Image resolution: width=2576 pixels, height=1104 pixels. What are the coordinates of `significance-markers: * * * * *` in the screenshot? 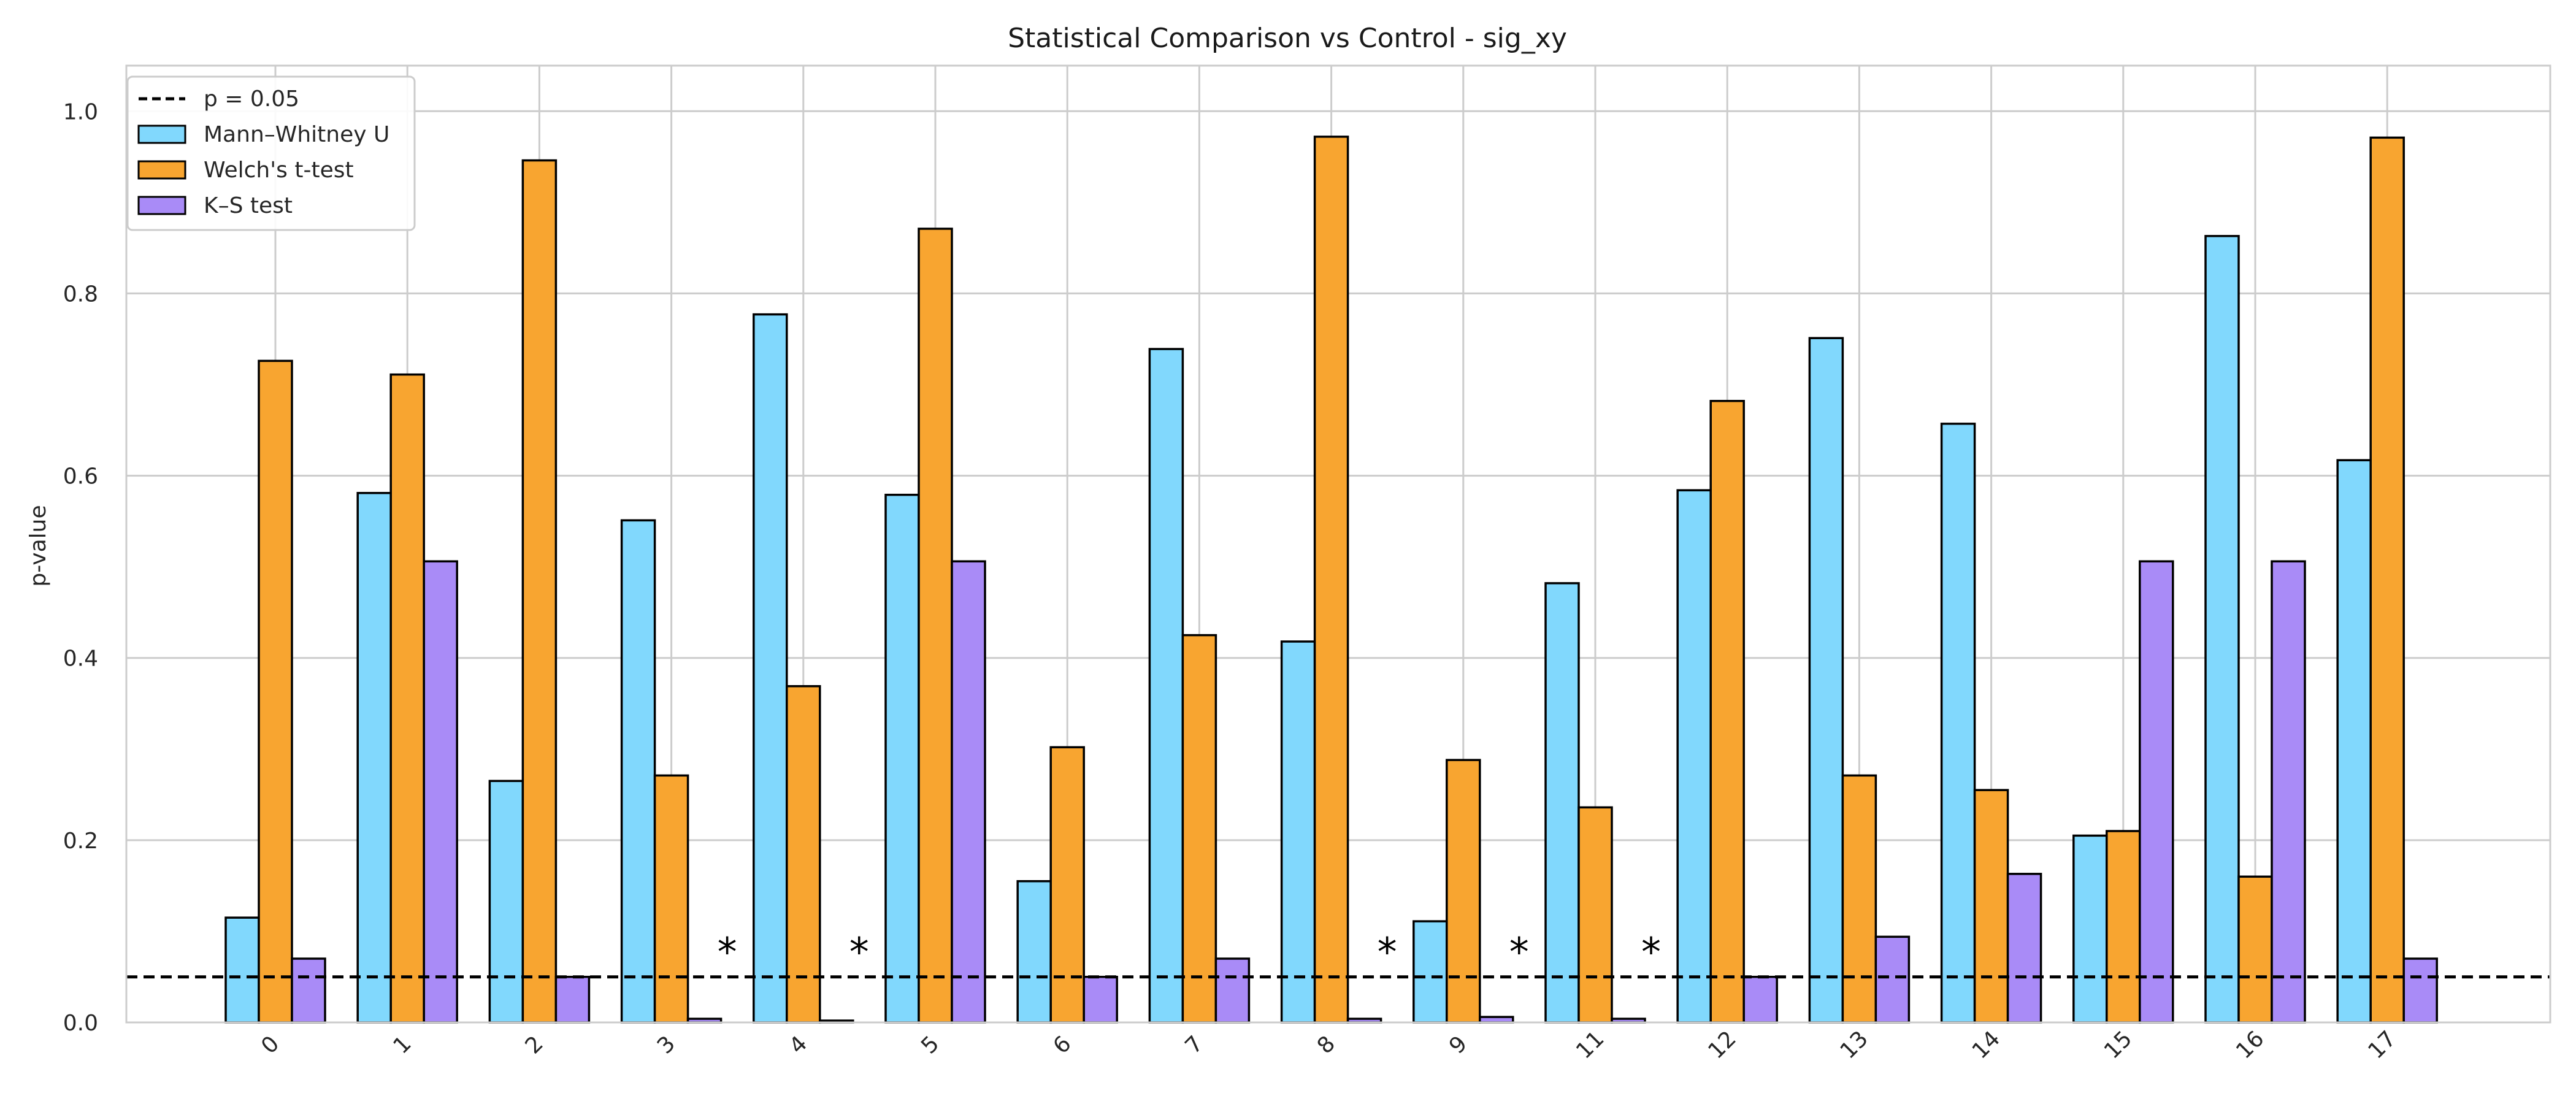 It's located at (1189, 953).